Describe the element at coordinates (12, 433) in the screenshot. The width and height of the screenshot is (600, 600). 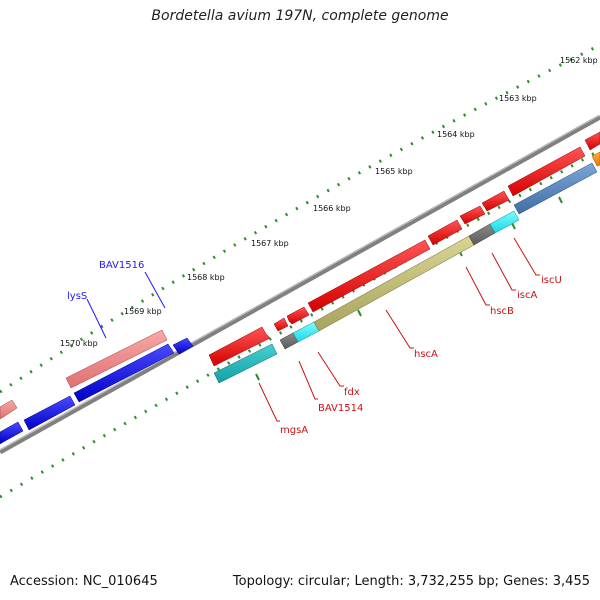
I see `gene-blue-left` at that location.